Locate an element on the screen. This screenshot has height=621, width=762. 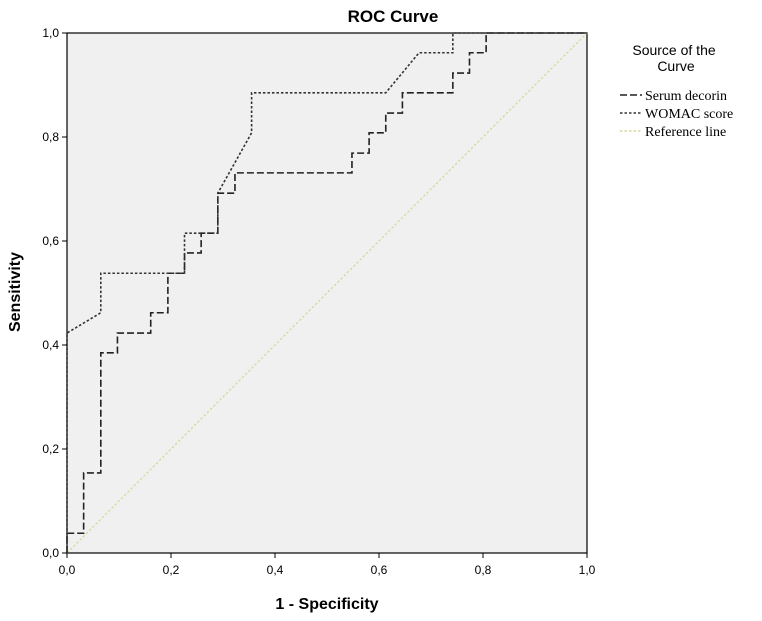
legend-title-line1: Source of the is located at coordinates (673, 50).